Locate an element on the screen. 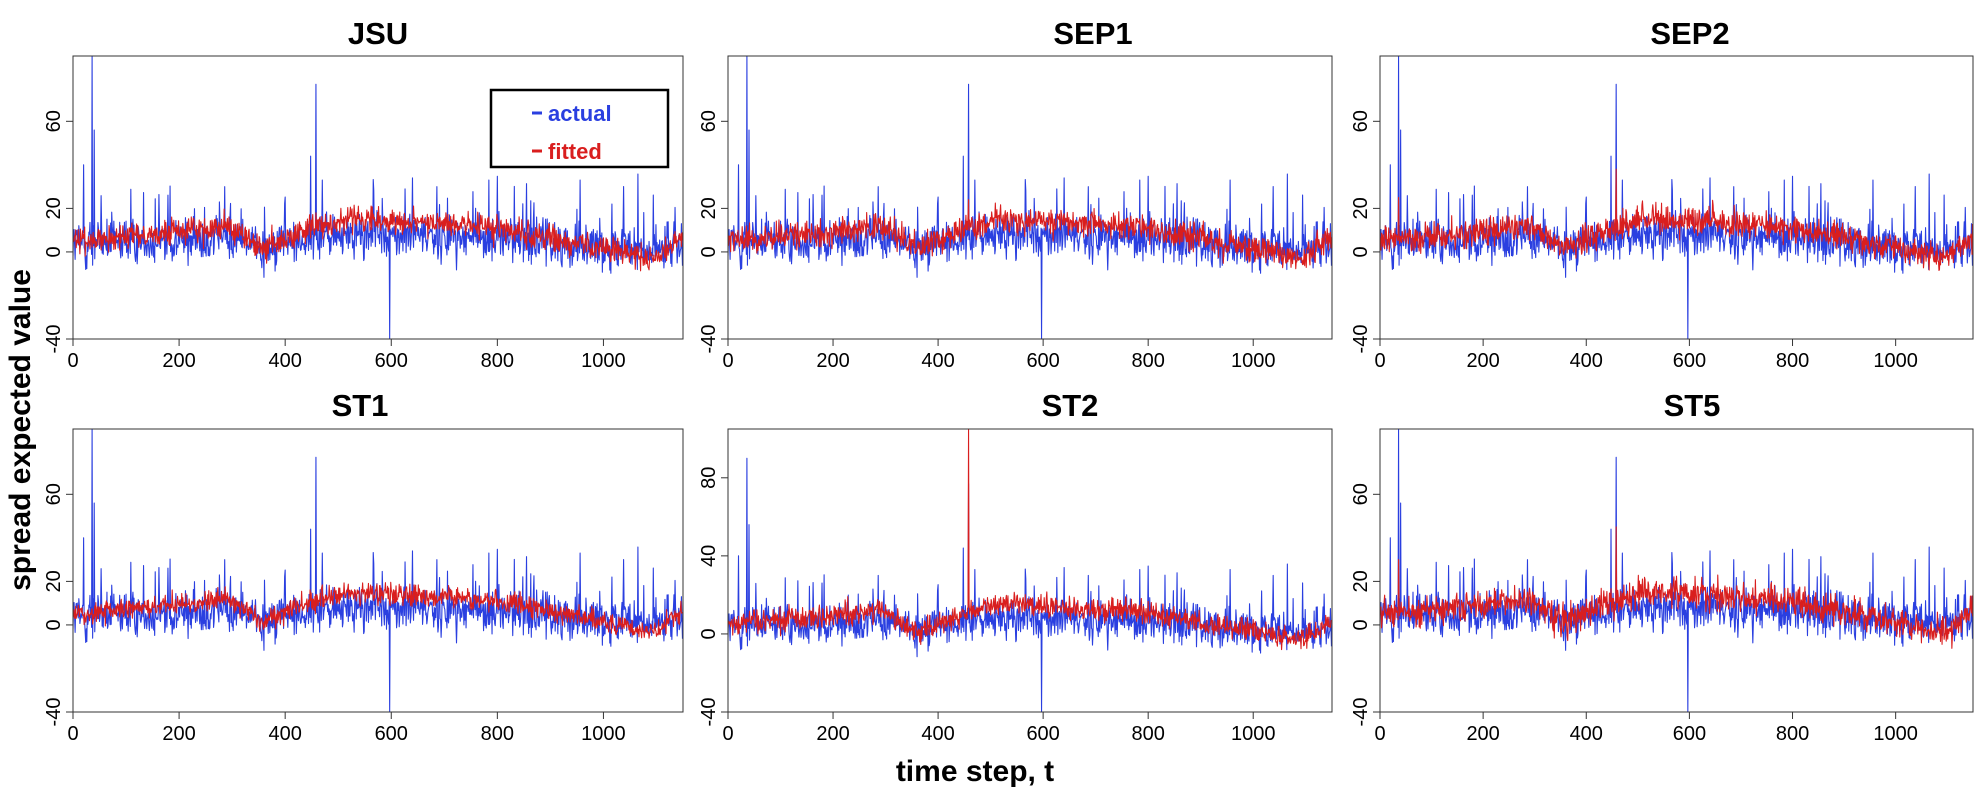  panel-title: ST2 is located at coordinates (1070, 405).